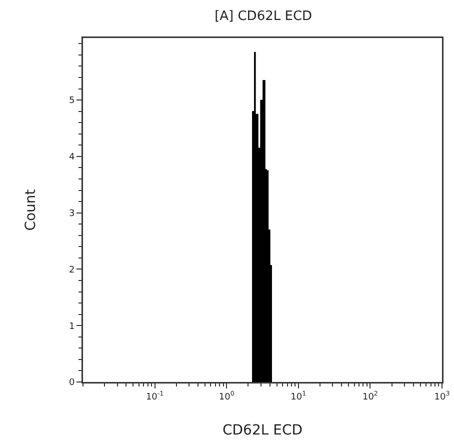 This screenshot has height=441, width=454. What do you see at coordinates (71, 383) in the screenshot?
I see `y-tick-label: 0` at bounding box center [71, 383].